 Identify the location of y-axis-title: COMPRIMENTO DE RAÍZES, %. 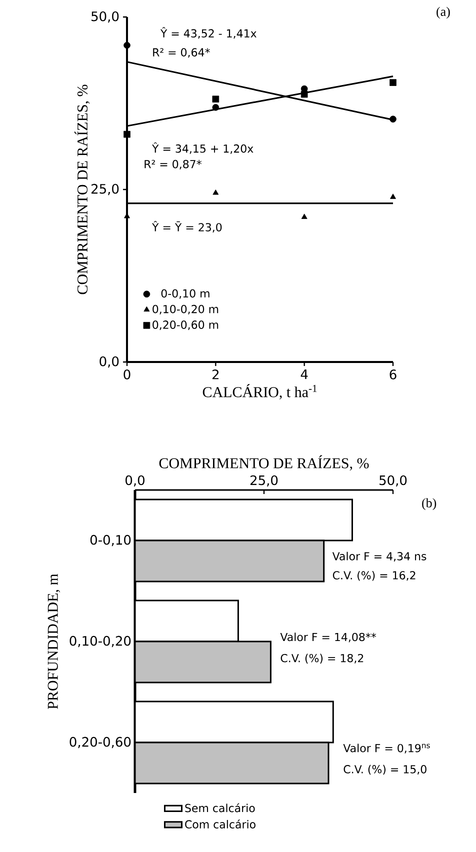
(82, 189).